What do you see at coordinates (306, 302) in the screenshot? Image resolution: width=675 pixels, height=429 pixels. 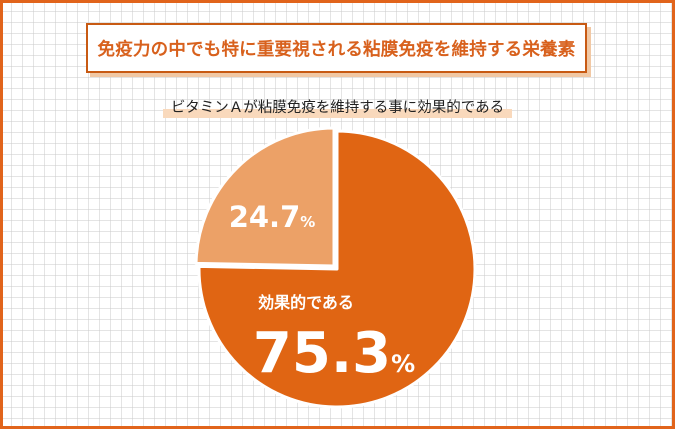 I see `slice-label-main: 効果的である` at bounding box center [306, 302].